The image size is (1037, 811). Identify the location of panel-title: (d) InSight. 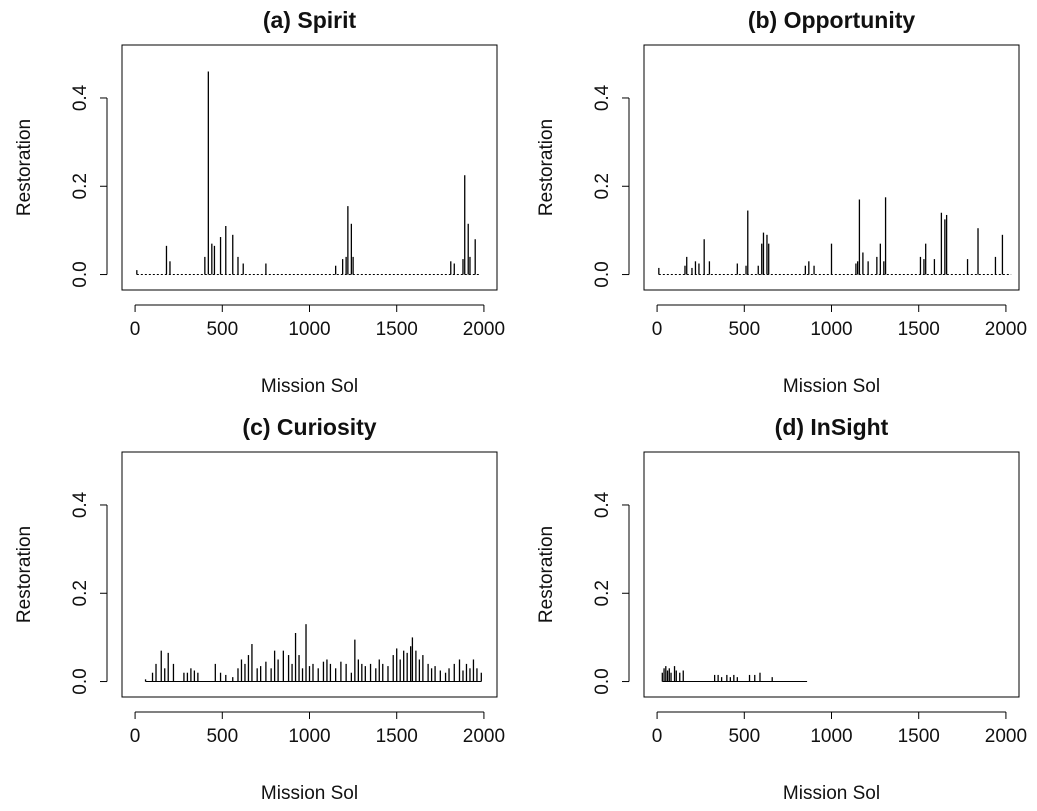
(832, 427).